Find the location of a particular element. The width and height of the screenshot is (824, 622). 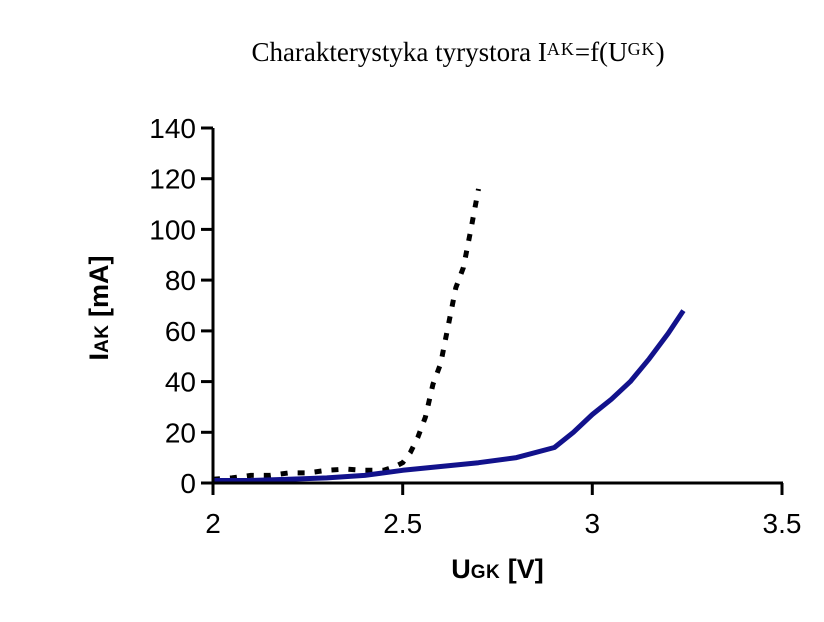

y-axis-label-symbol: I is located at coordinates (99, 356).